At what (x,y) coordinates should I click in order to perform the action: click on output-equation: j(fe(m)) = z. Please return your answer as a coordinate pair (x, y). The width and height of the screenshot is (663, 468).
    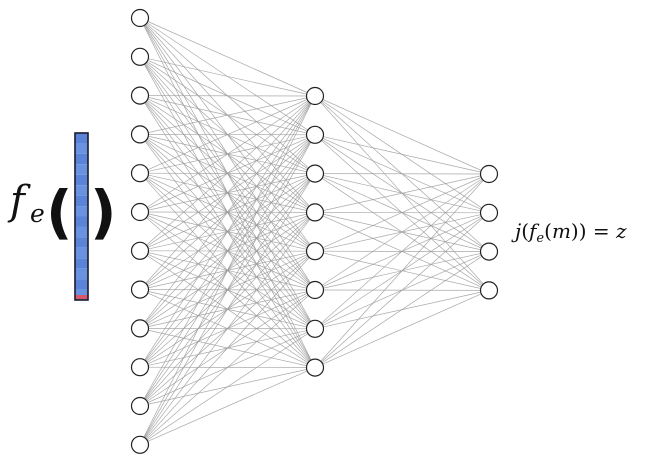
    Looking at the image, I should click on (569, 232).